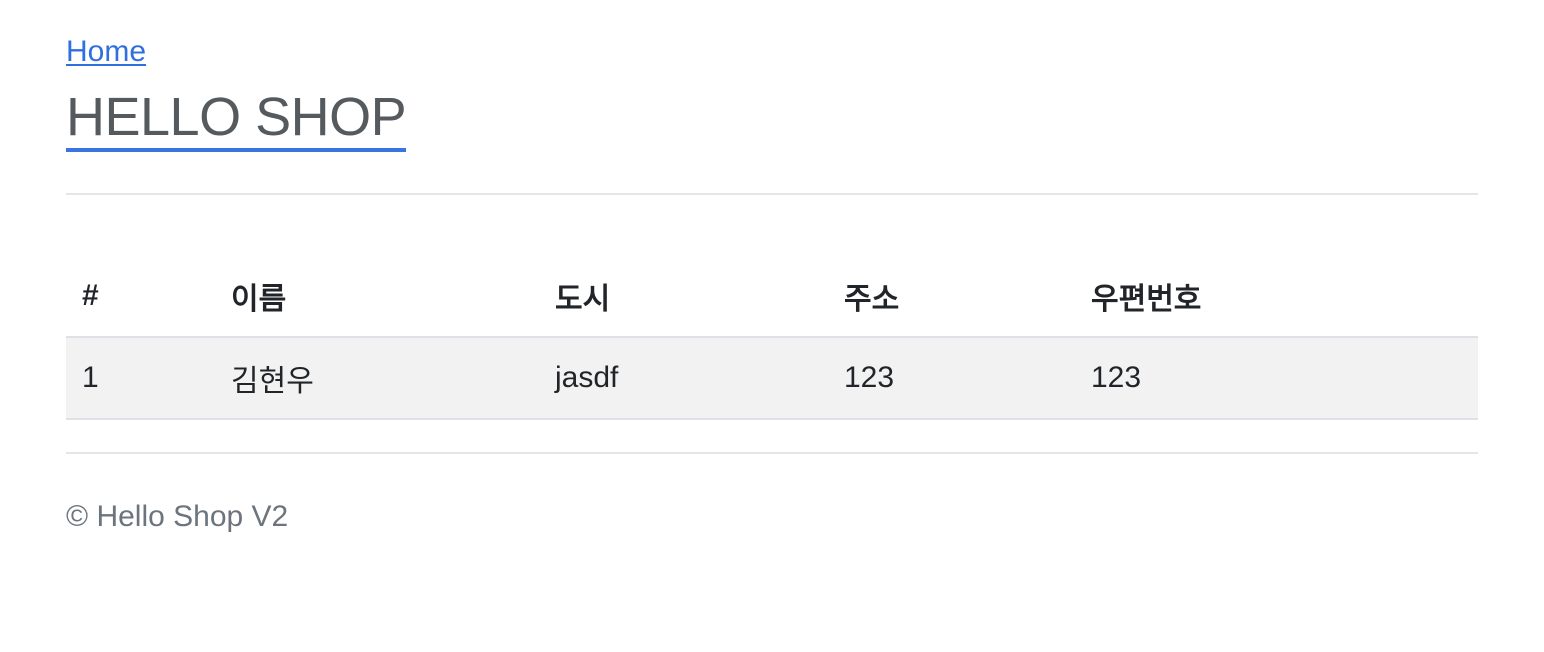 This screenshot has width=1544, height=652. I want to click on column-header-name: 이름, so click(377, 297).